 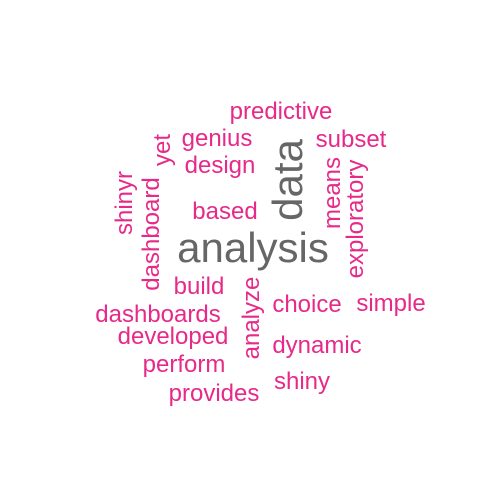 I want to click on word-based: based, so click(x=225, y=211).